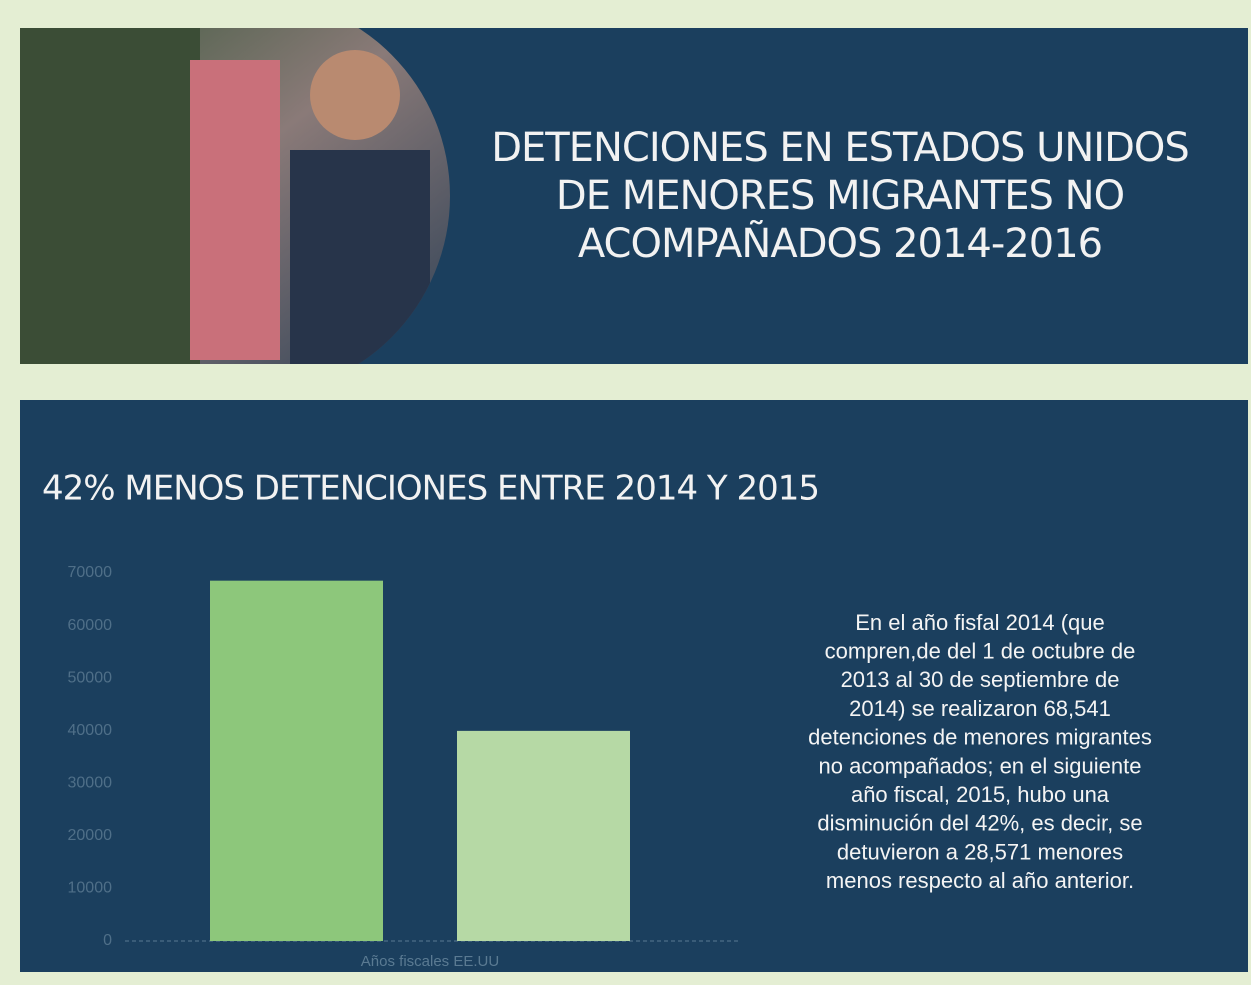 This screenshot has width=1251, height=985. Describe the element at coordinates (980, 679) in the screenshot. I see `note-line: 2013 al 30 de septiembre de` at that location.